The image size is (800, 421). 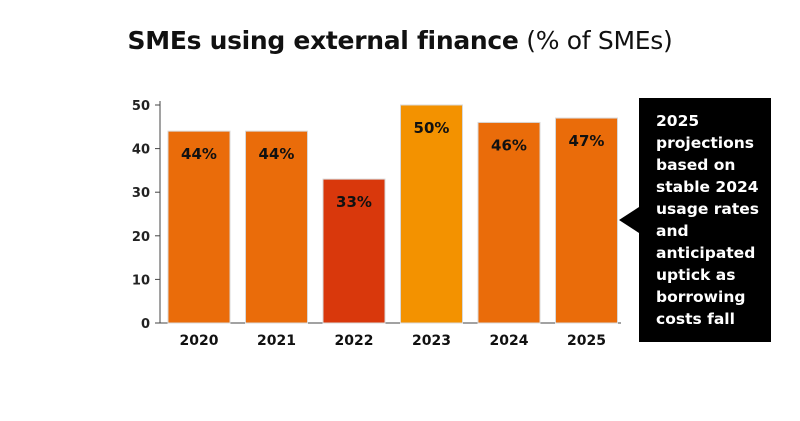 What do you see at coordinates (599, 40) in the screenshot?
I see `chart-title-subtitle: (% of SMEs)` at bounding box center [599, 40].